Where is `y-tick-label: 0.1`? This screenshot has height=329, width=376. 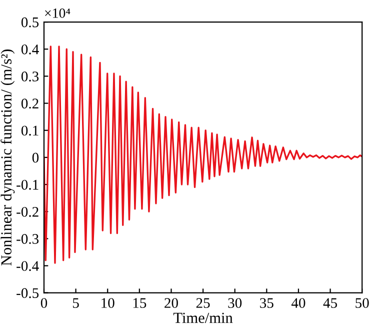 y-tick-label: 0.1 is located at coordinates (29, 131).